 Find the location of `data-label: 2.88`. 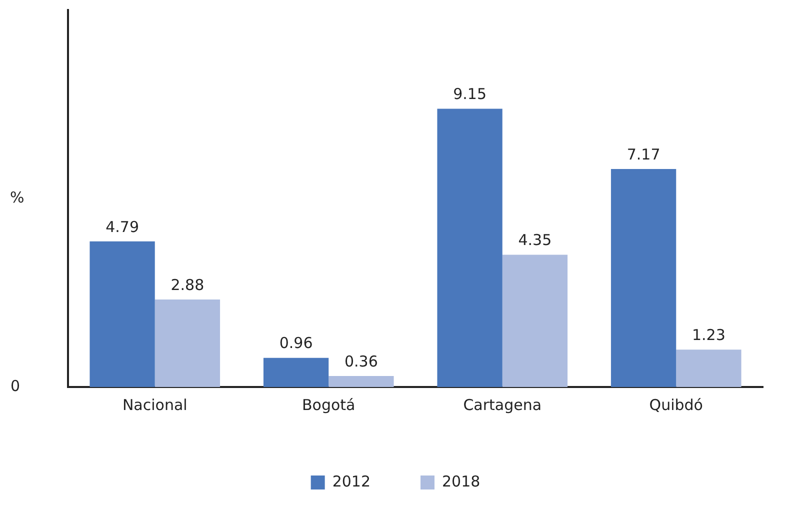

data-label: 2.88 is located at coordinates (187, 285).